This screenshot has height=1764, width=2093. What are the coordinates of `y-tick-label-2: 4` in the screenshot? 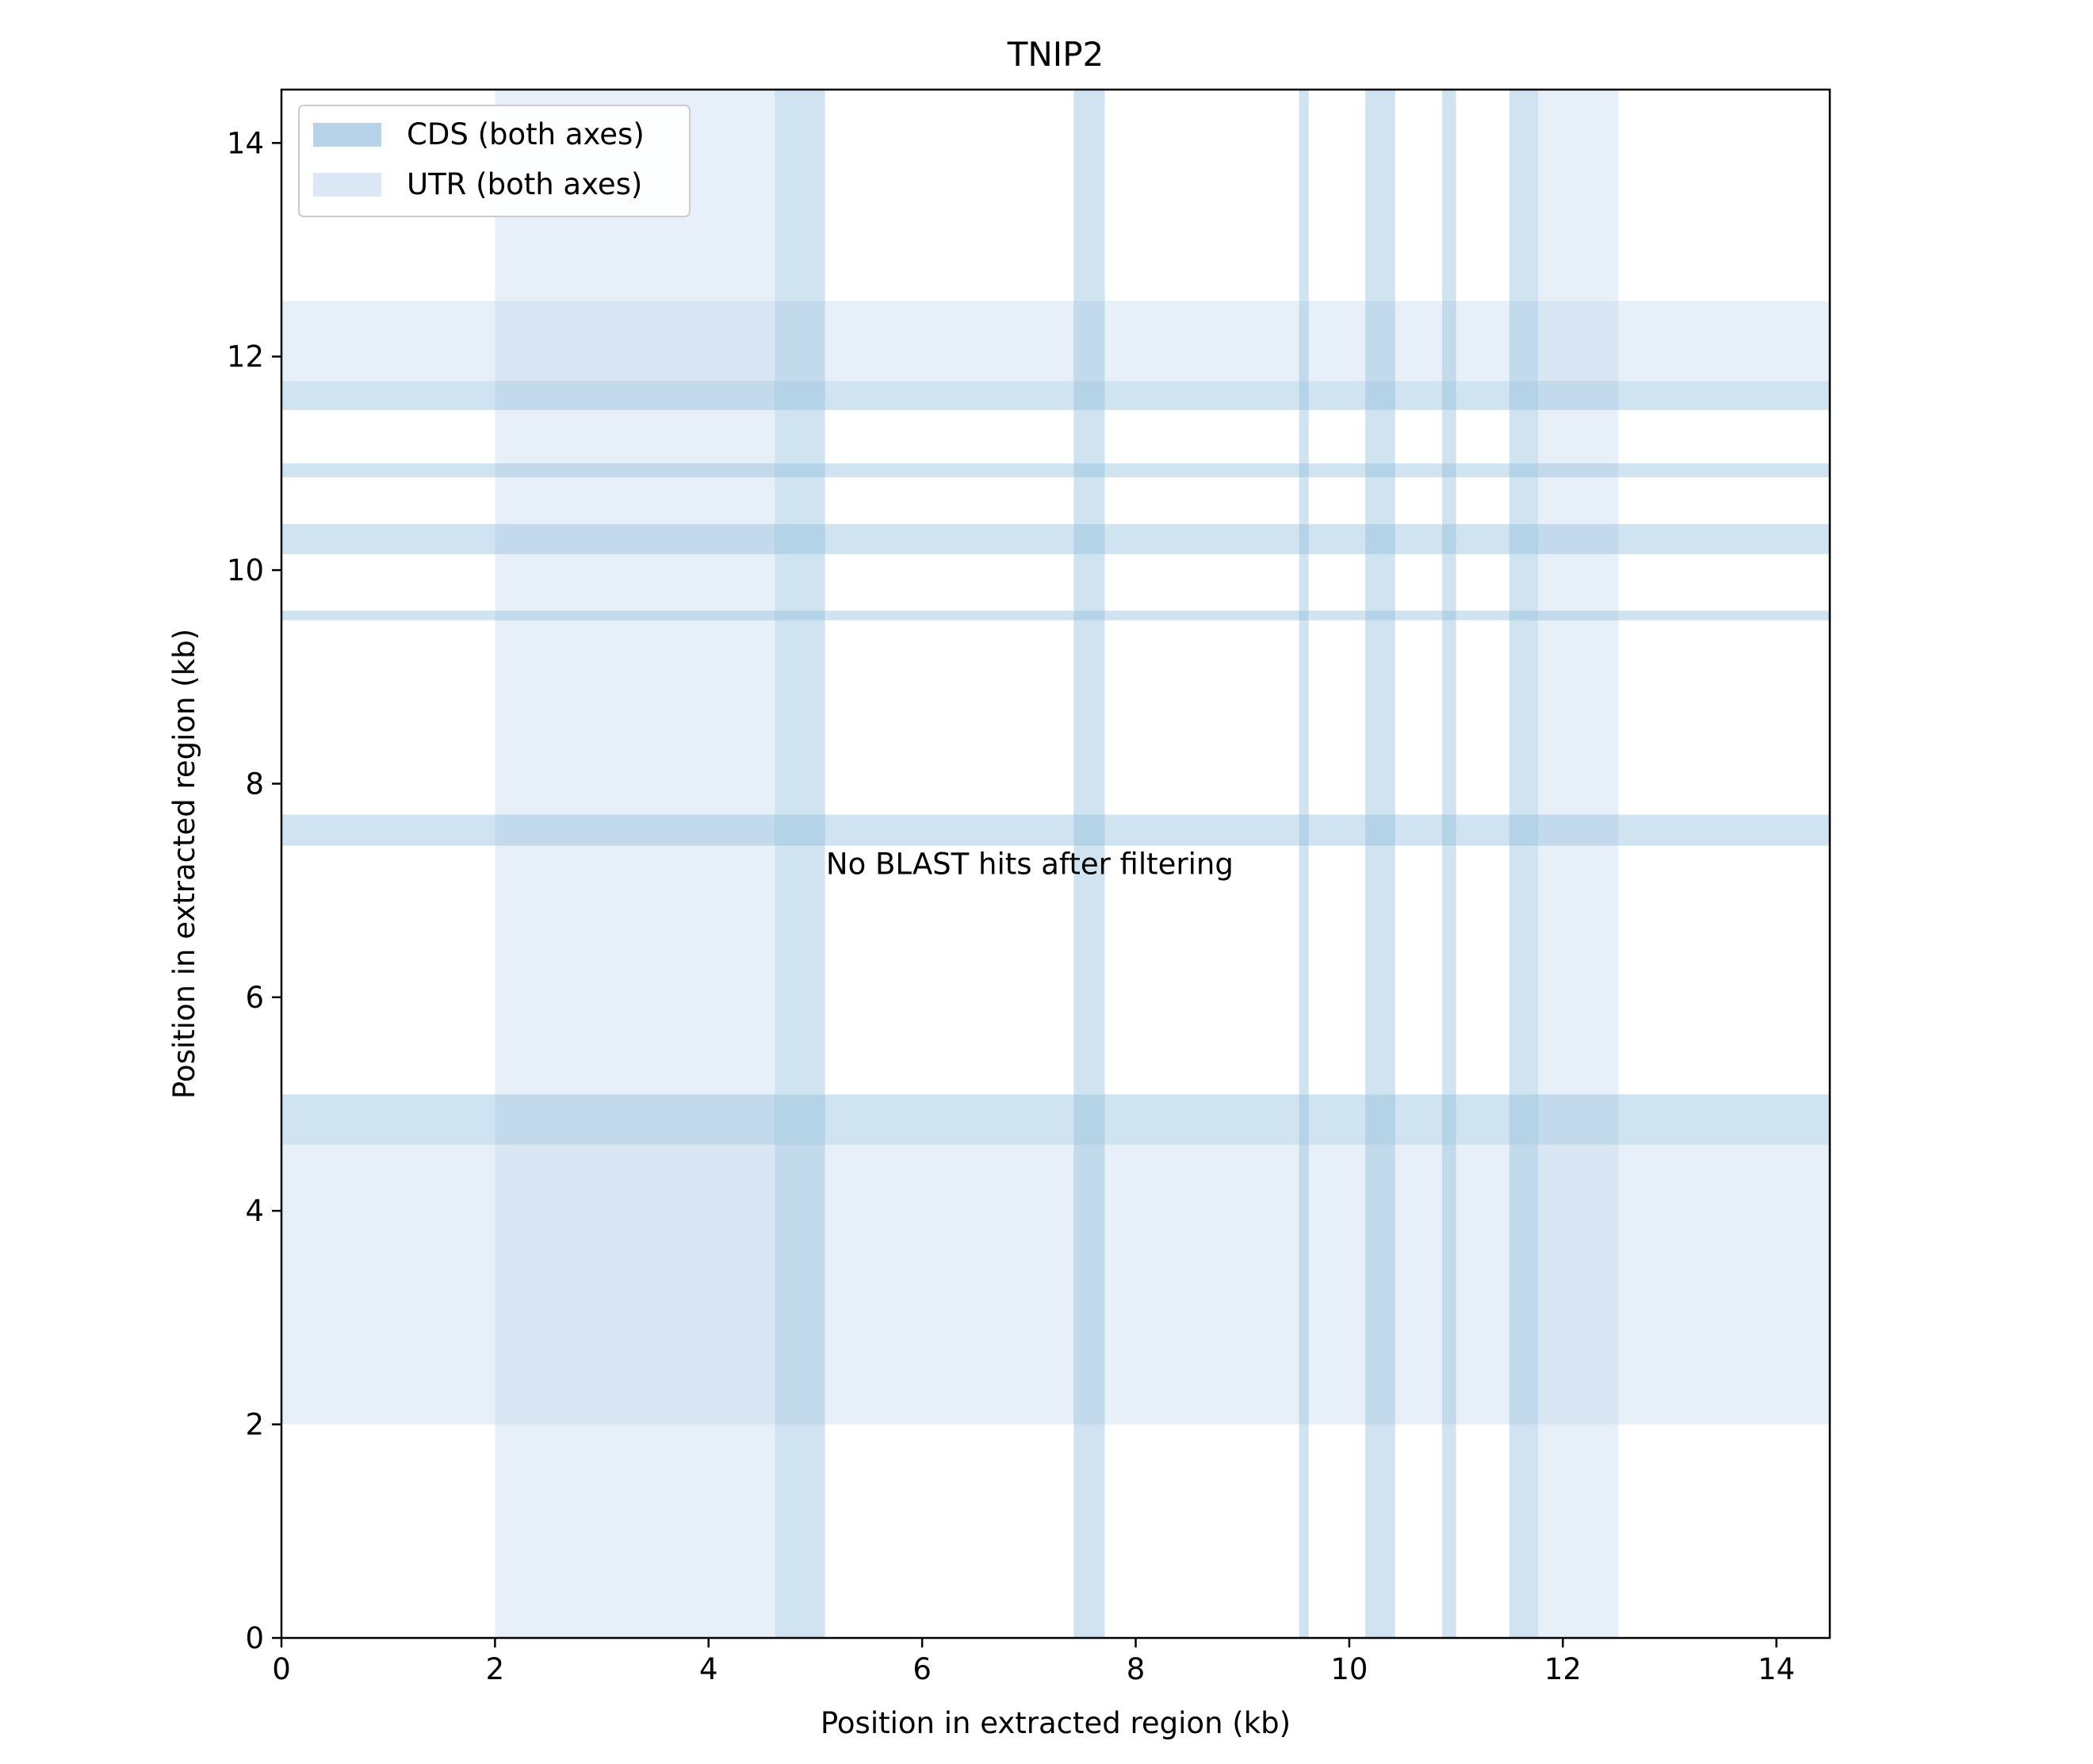 It's located at (254, 1211).